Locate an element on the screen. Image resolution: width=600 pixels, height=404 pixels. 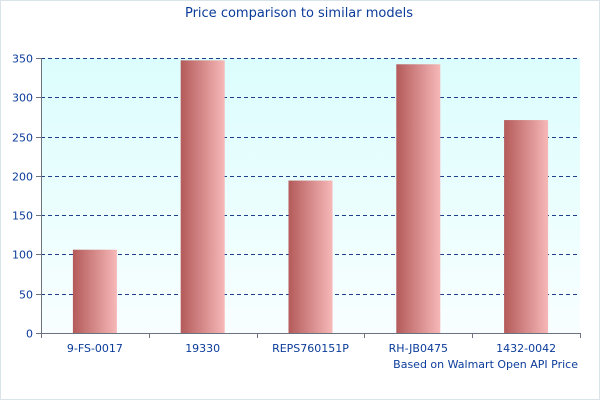
y-tick-label: 0 is located at coordinates (29, 334).